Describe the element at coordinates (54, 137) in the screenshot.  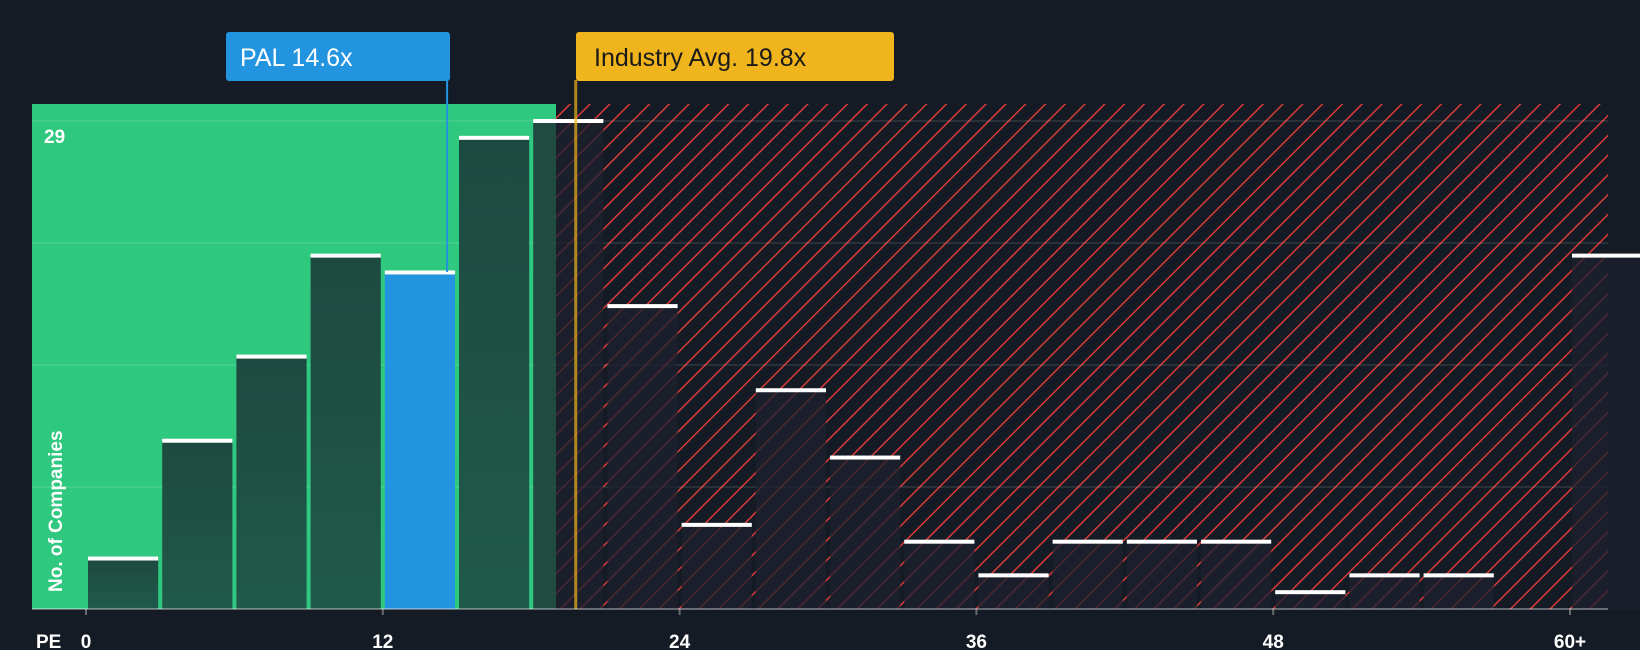
I see `y-axis-max-label: 29` at that location.